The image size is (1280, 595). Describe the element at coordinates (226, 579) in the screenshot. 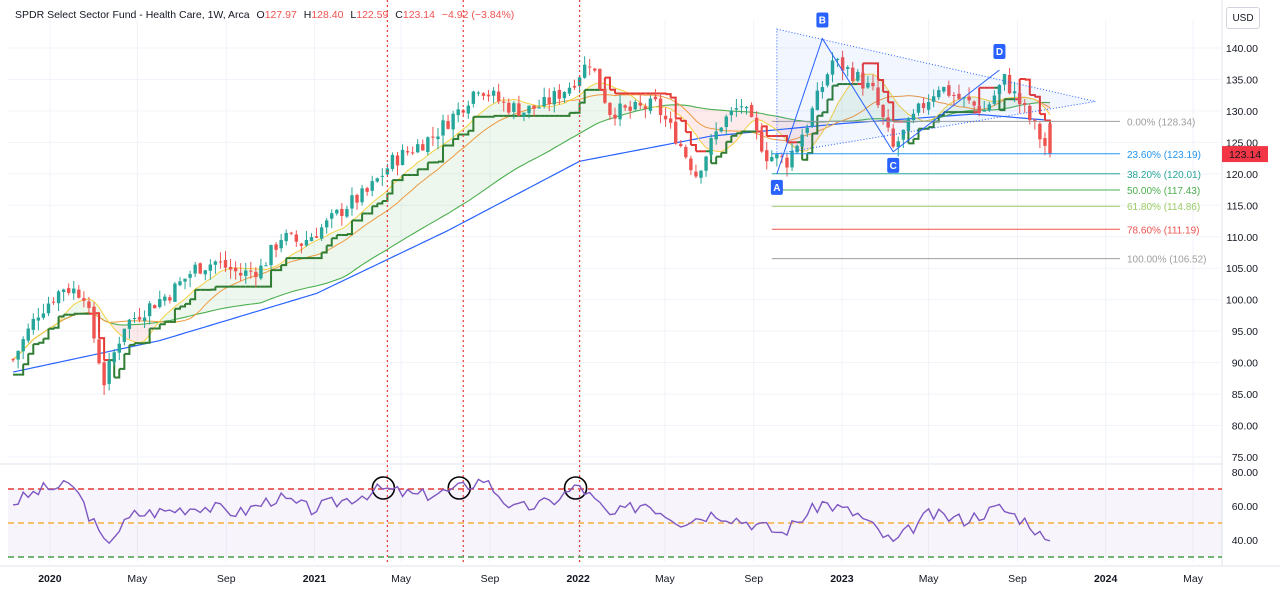

I see `x-tick-label: Sep` at that location.